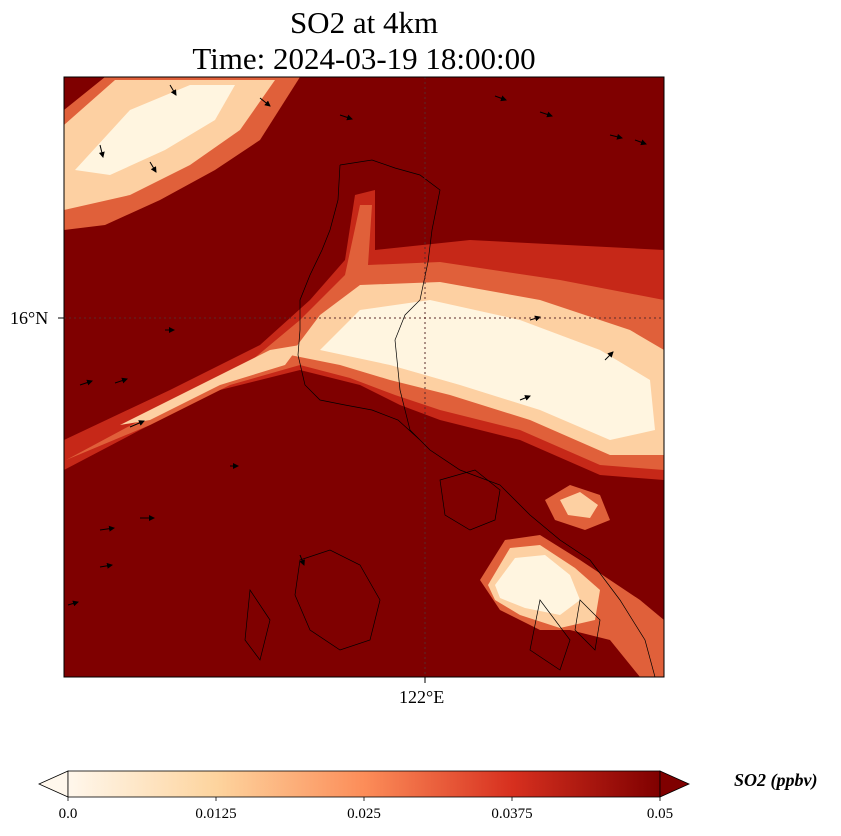 The image size is (841, 836). I want to click on map-title-line-2: Time: 2024-03-19 18:00:00, so click(364, 58).